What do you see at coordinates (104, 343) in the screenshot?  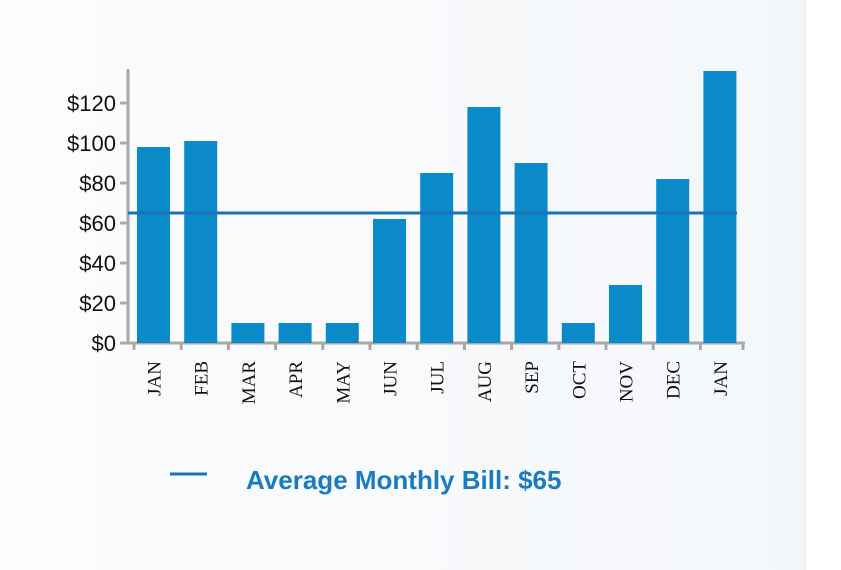 I see `y-tick-label: $0` at bounding box center [104, 343].